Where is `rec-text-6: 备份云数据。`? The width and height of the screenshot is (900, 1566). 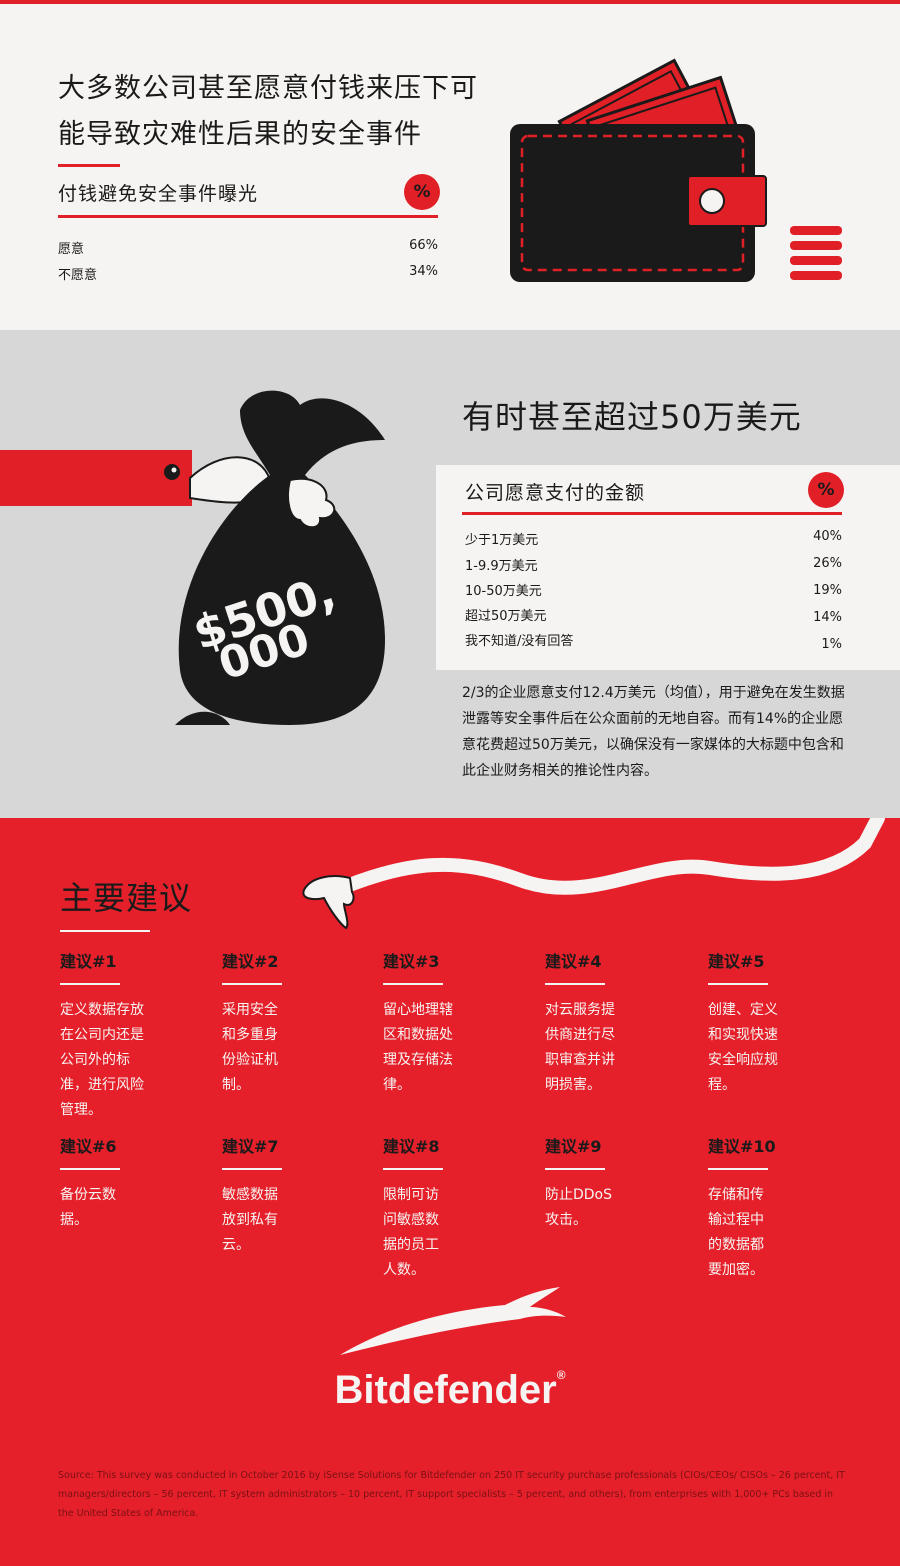
rec-text-6: 备份云数据。 is located at coordinates (88, 1207).